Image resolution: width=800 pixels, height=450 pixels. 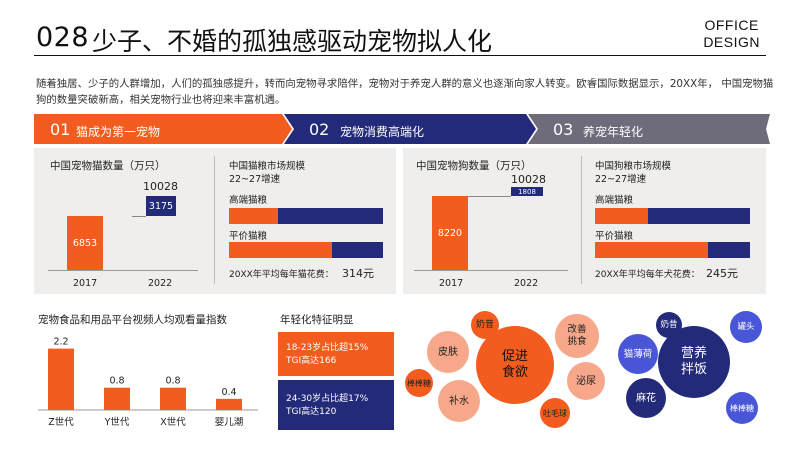 What do you see at coordinates (555, 413) in the screenshot?
I see `cat-bubble-tumaoqiu: 吐毛球` at bounding box center [555, 413].